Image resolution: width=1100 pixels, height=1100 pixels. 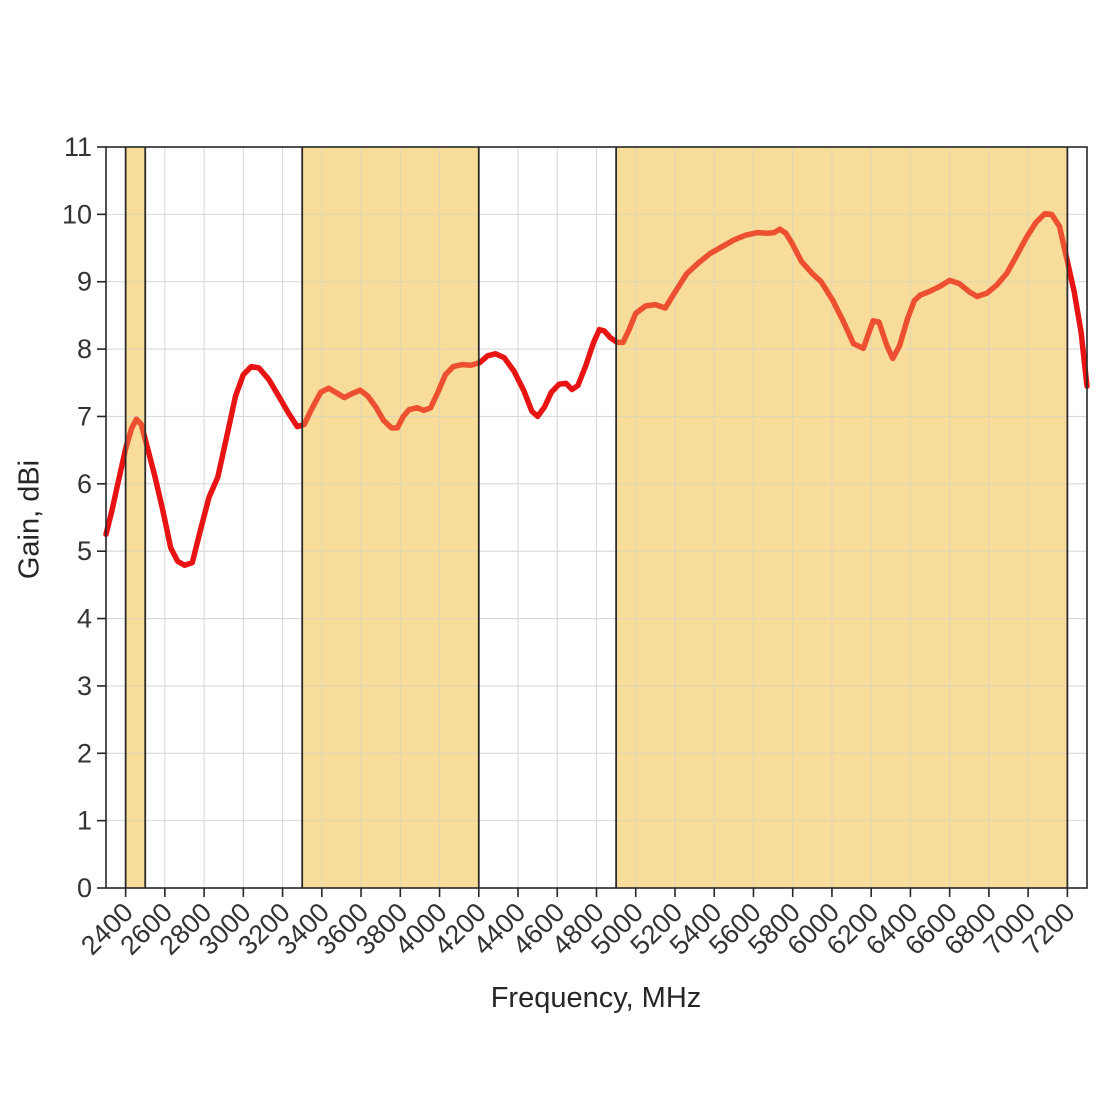 What do you see at coordinates (84, 282) in the screenshot?
I see `y-tick-label: 9` at bounding box center [84, 282].